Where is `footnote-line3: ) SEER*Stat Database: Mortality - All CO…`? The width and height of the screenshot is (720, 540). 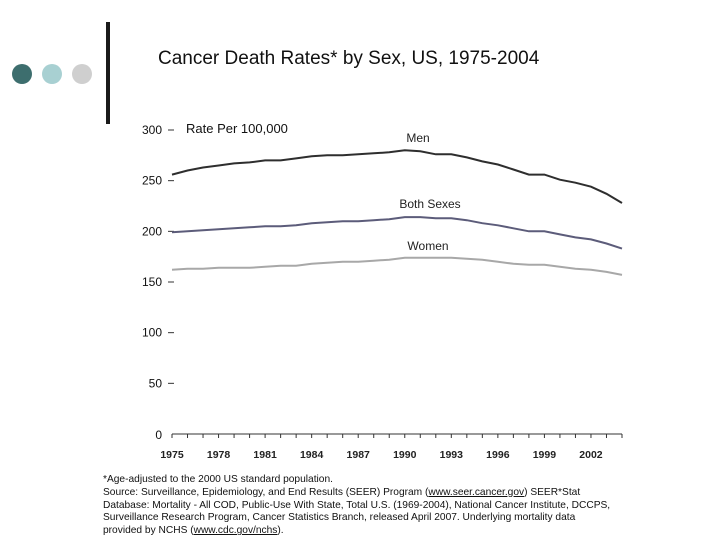
footnote-line3: ) SEER*Stat Database: Mortality - All CO… is located at coordinates (357, 511).